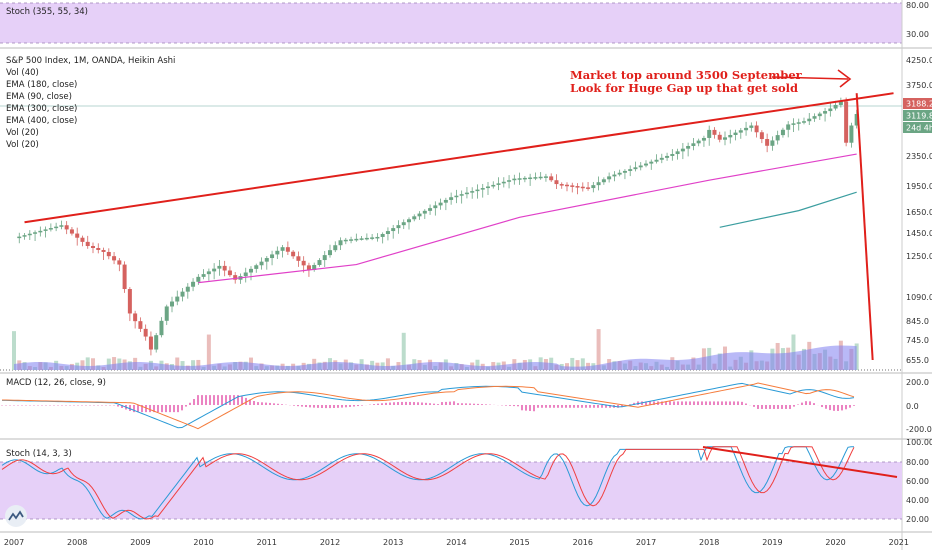 The width and height of the screenshot is (932, 554). Describe the element at coordinates (449, 483) in the screenshot. I see `stoch-layer` at that location.